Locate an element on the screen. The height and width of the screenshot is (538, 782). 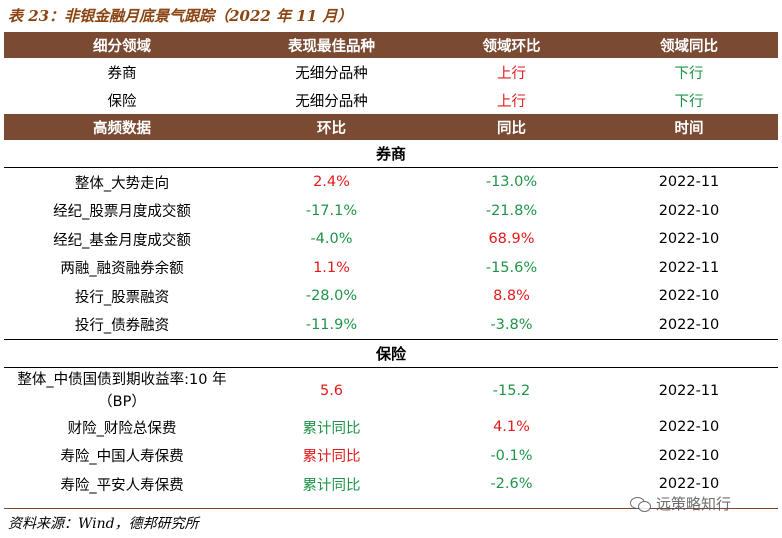
table-header-row: 细分领域 表现最佳品种 领域环比 领域同比 is located at coordinates (391, 45).